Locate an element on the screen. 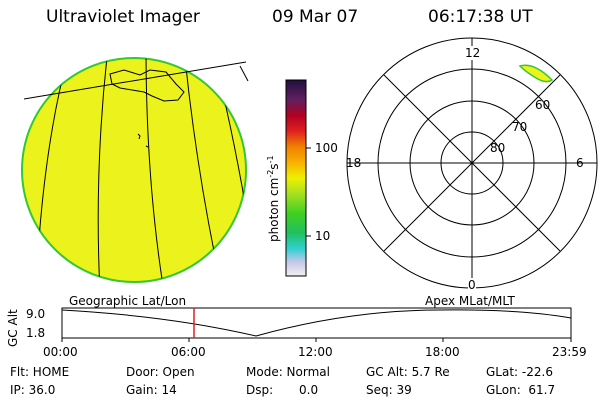 The width and height of the screenshot is (600, 400). latitude-line is located at coordinates (135, 80).